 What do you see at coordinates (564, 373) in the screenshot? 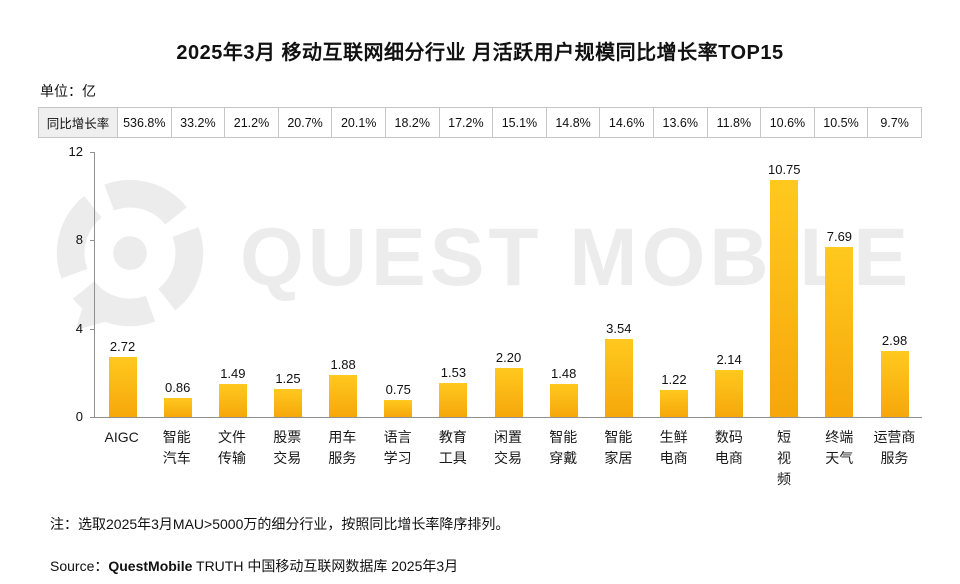
I see `bar-value-label: 1.48` at bounding box center [564, 373].